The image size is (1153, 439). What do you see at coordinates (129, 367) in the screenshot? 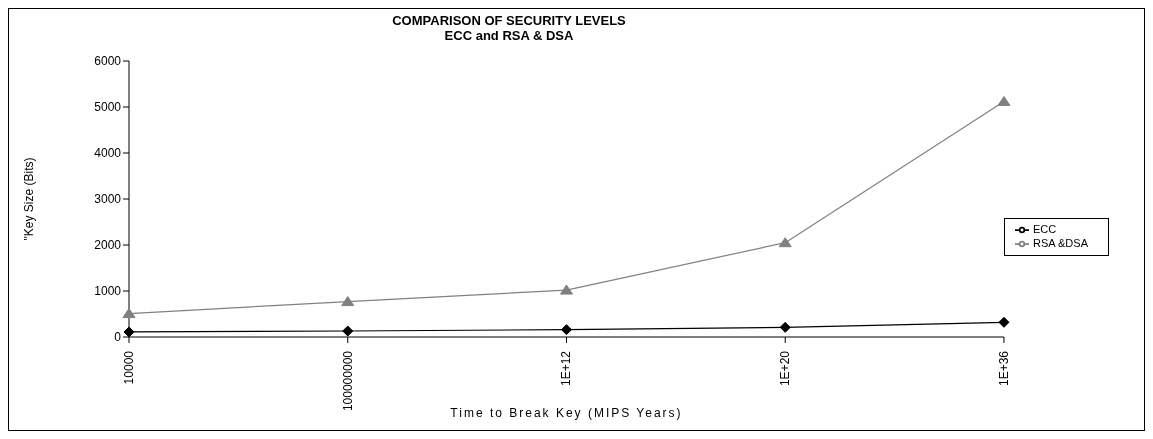
I see `x-tick-label: 10000` at bounding box center [129, 367].